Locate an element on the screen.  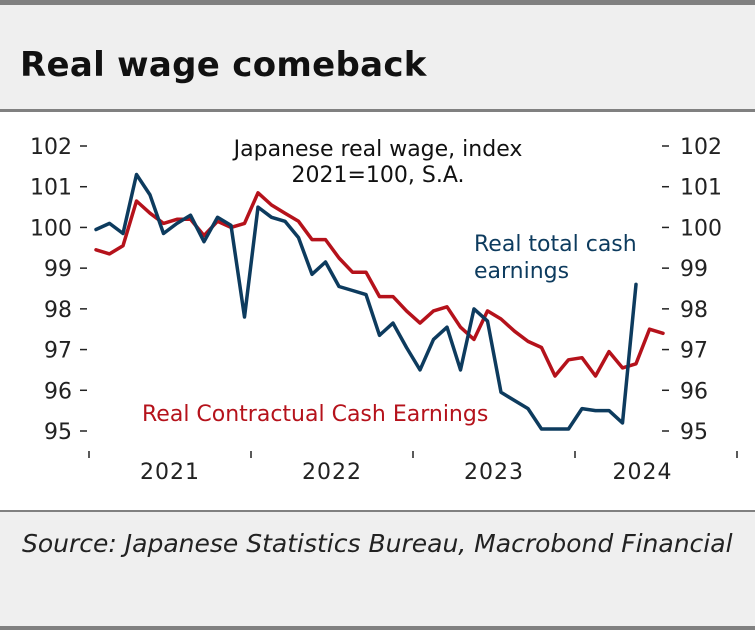
y-tick-label-left: 98 is located at coordinates (58, 310).